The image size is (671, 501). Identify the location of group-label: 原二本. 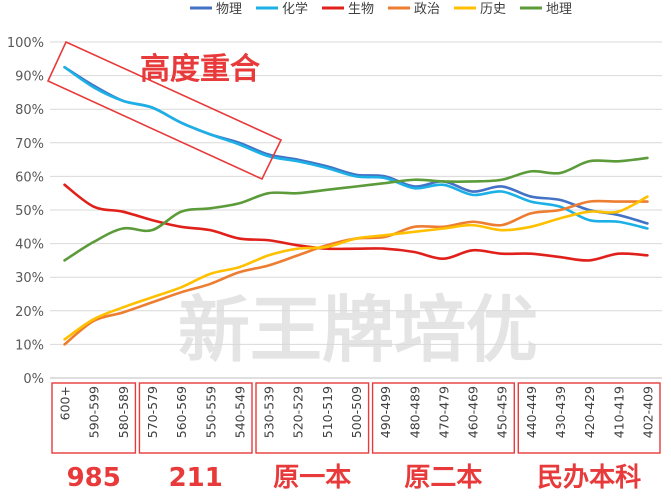
(443, 478).